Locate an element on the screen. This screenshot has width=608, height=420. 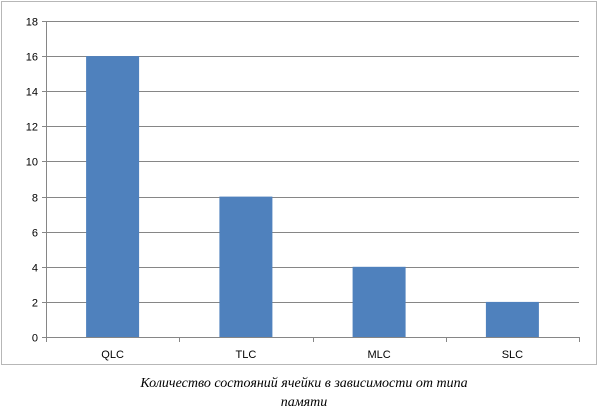
bar-qlc is located at coordinates (113, 196).